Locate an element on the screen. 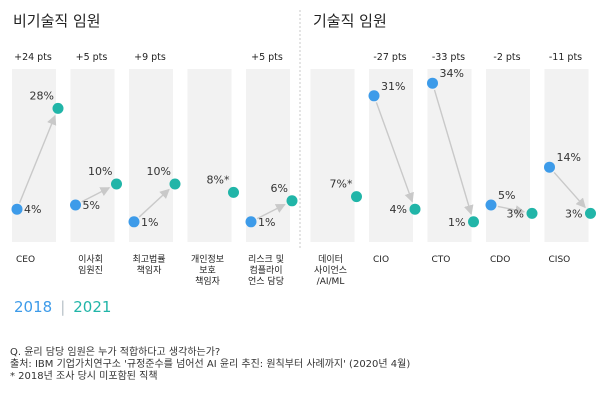 The width and height of the screenshot is (600, 400). value-2021-item-1: 10% is located at coordinates (100, 171).